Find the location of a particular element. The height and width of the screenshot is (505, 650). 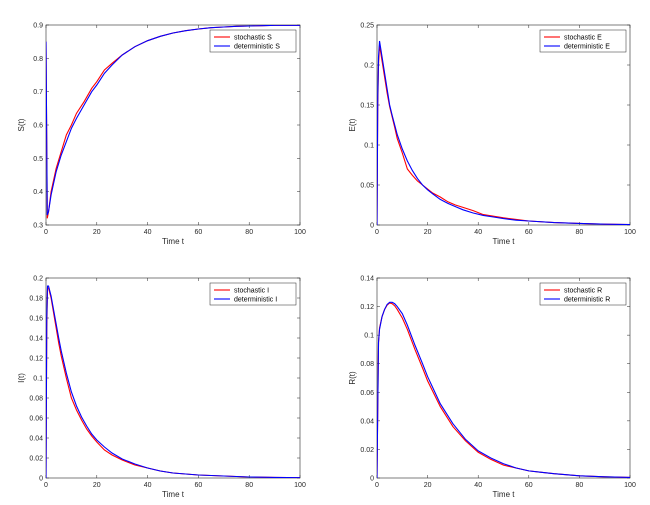

legend-entry: deterministic R is located at coordinates (587, 300).